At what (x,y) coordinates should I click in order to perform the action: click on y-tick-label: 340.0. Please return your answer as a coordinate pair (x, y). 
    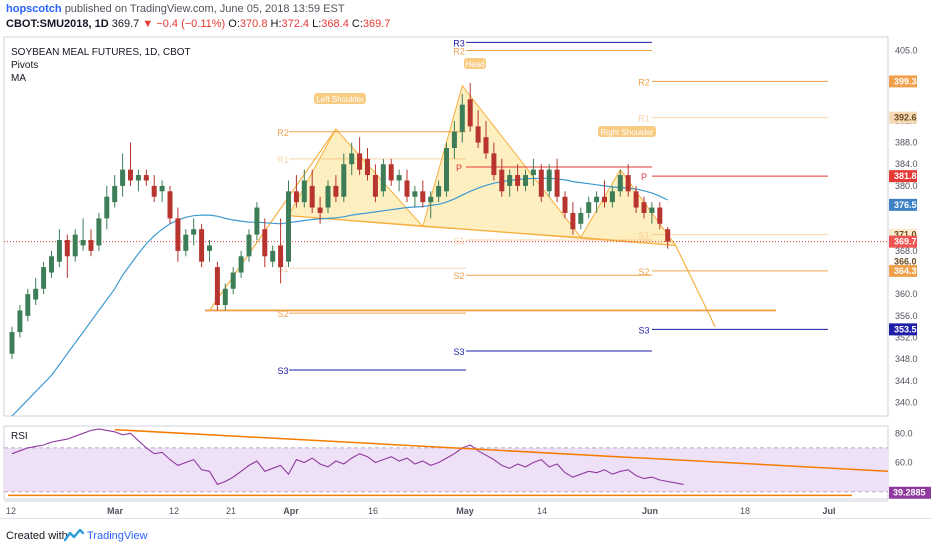
    Looking at the image, I should click on (906, 402).